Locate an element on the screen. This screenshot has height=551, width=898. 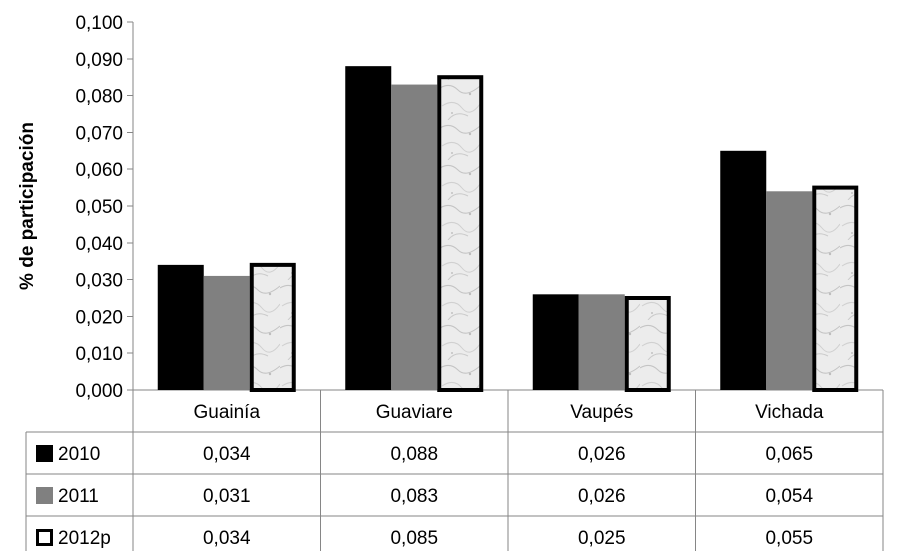
y-tick-label: 0,030 is located at coordinates (99, 281).